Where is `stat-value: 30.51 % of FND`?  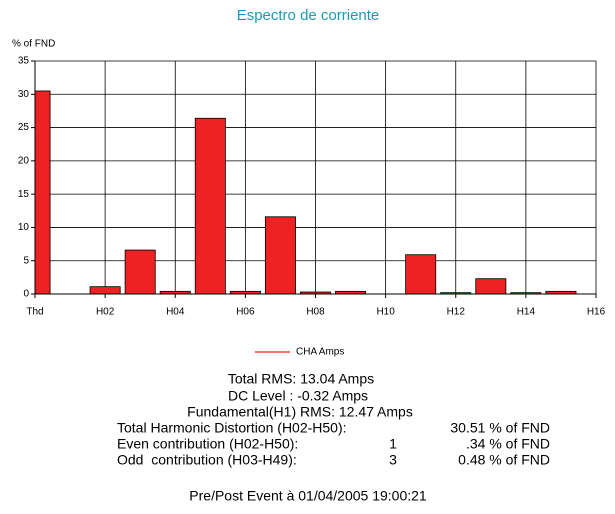
stat-value: 30.51 % of FND is located at coordinates (500, 428).